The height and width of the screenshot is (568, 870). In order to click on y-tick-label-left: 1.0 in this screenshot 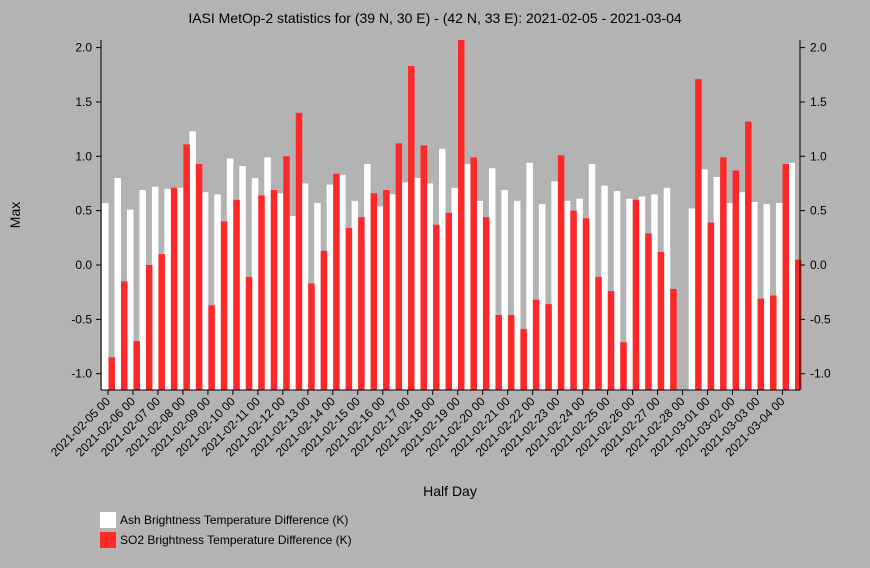, I will do `click(83, 156)`.